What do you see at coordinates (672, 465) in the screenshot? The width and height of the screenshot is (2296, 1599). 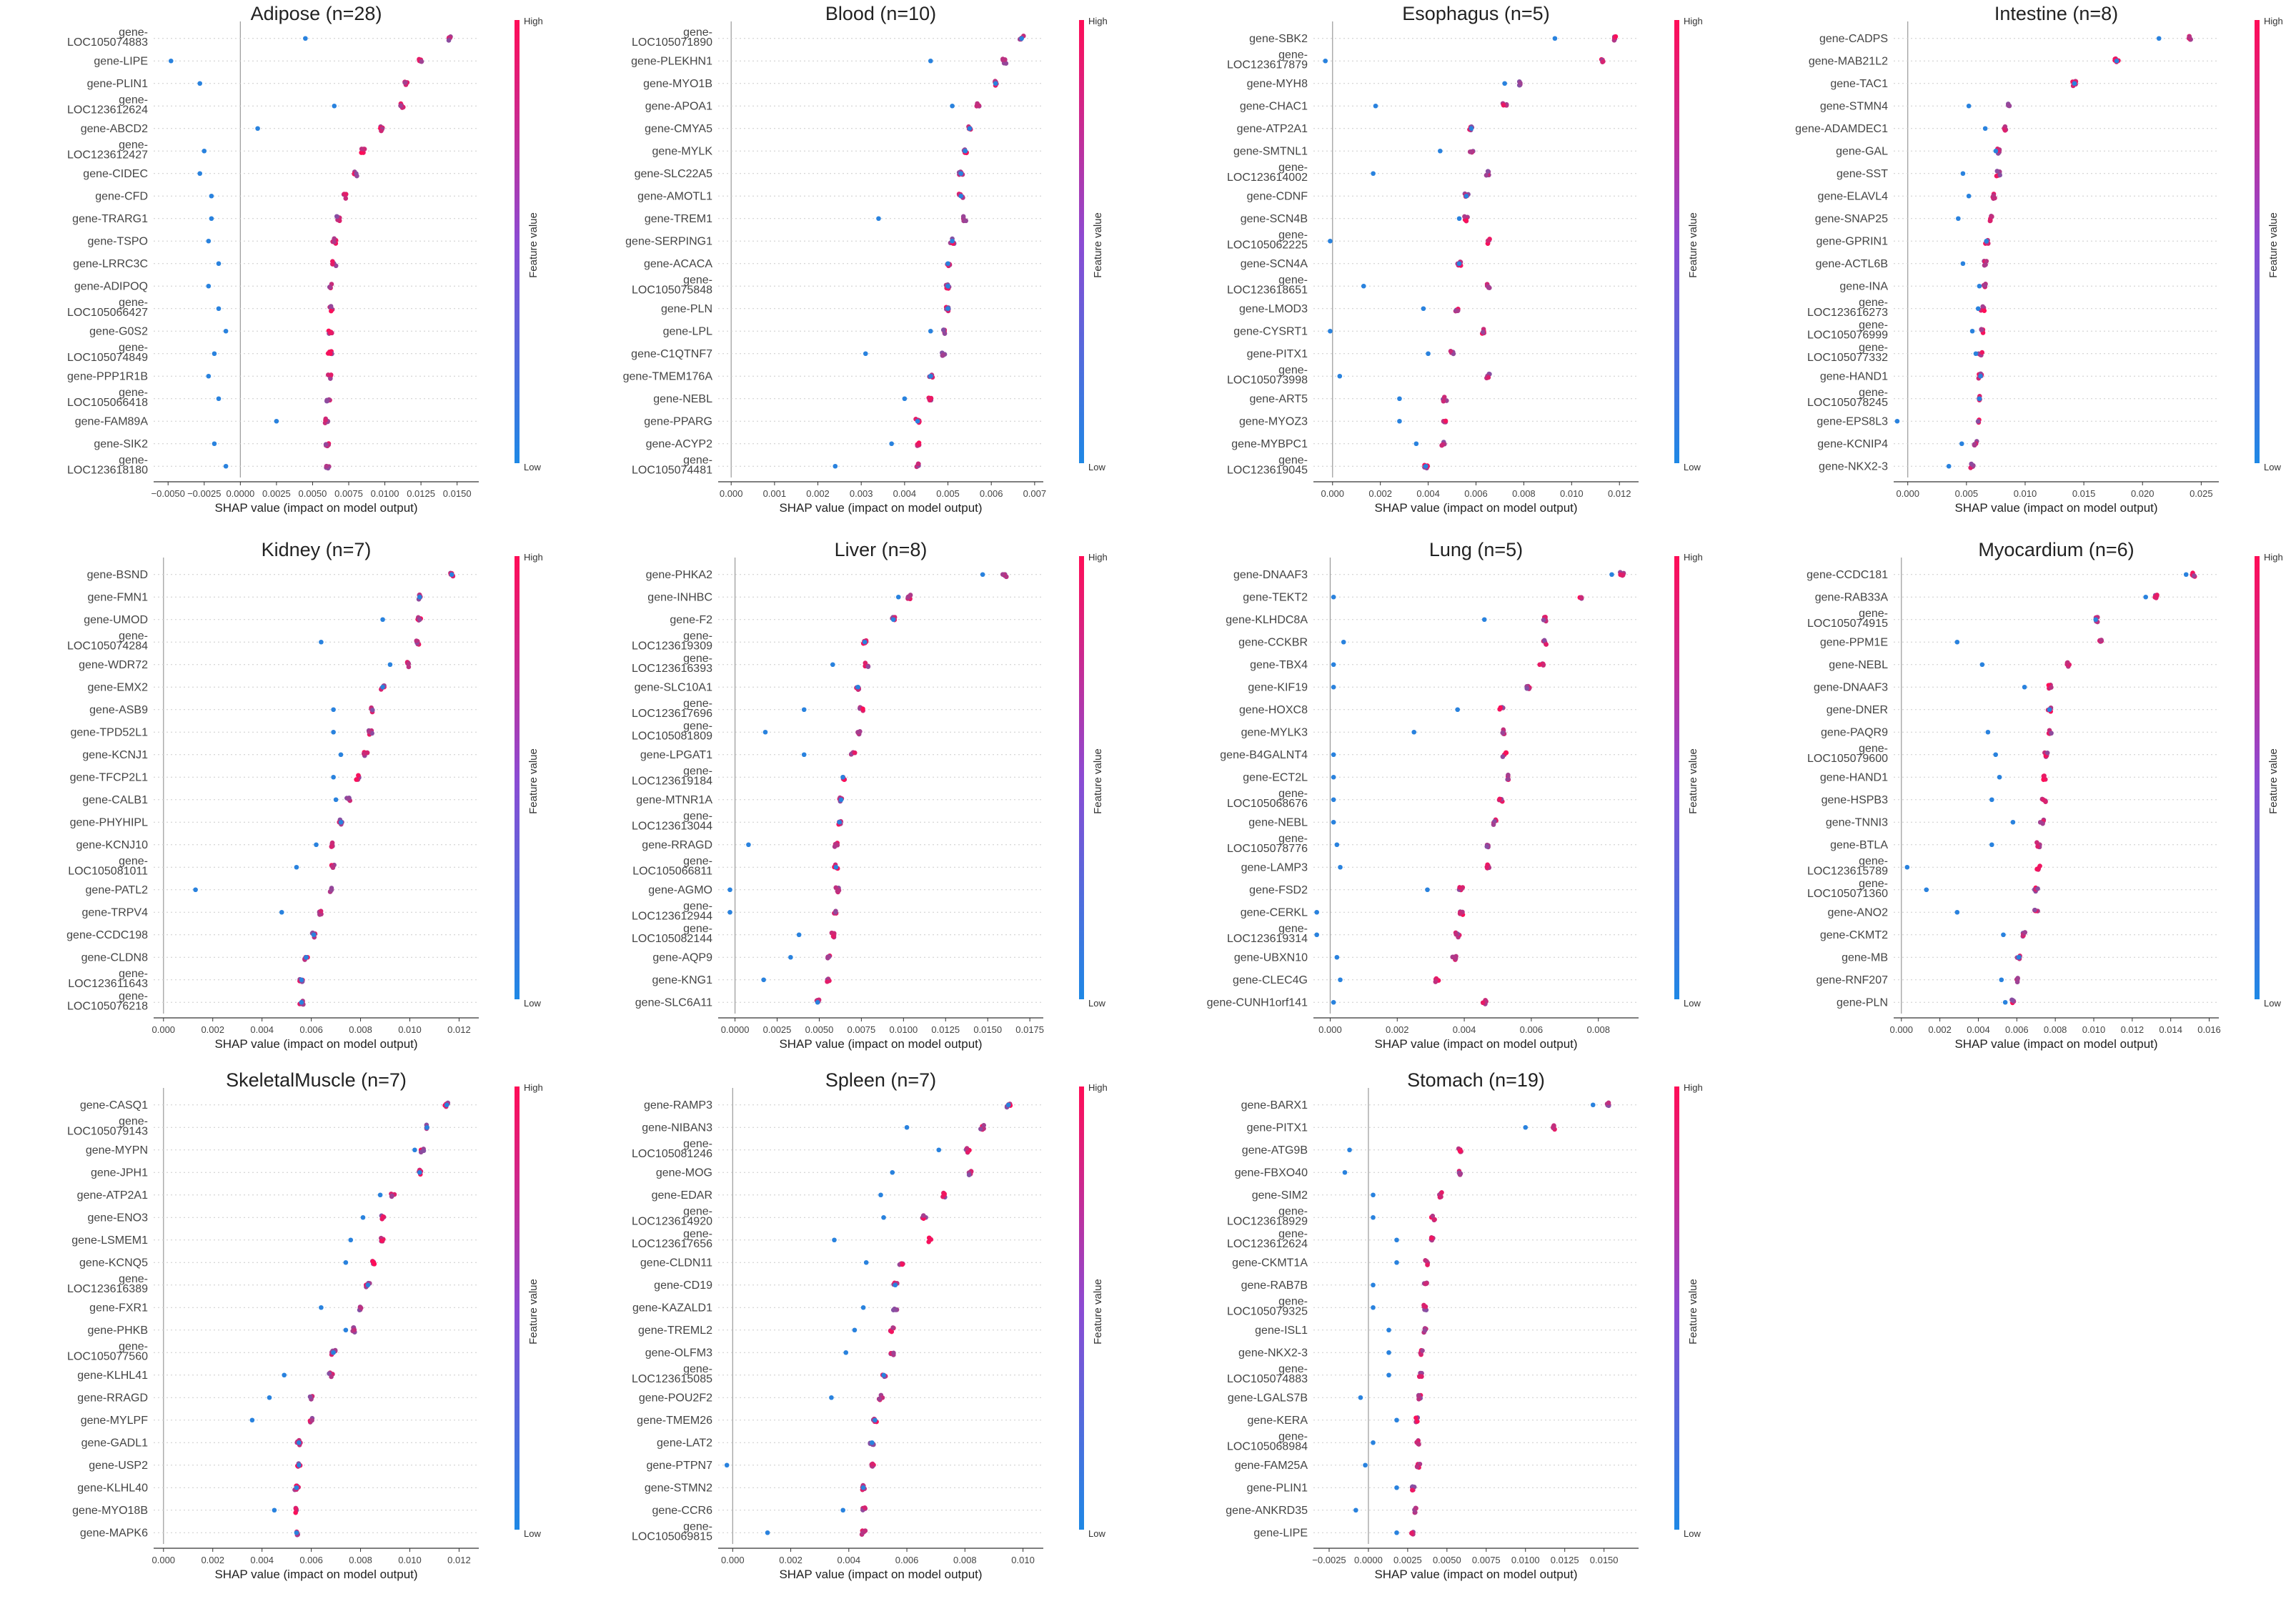 I see `feature-label: gene-LOC105074481` at bounding box center [672, 465].